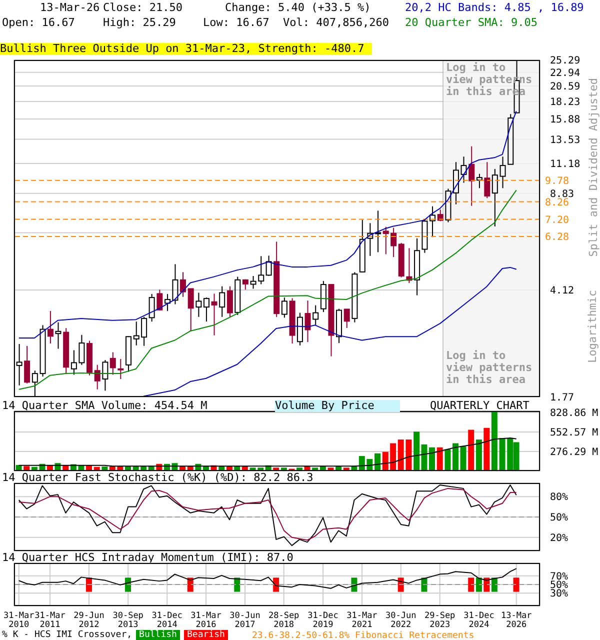 This screenshot has height=640, width=600. What do you see at coordinates (592, 326) in the screenshot?
I see `text: Logarithmic` at bounding box center [592, 326].